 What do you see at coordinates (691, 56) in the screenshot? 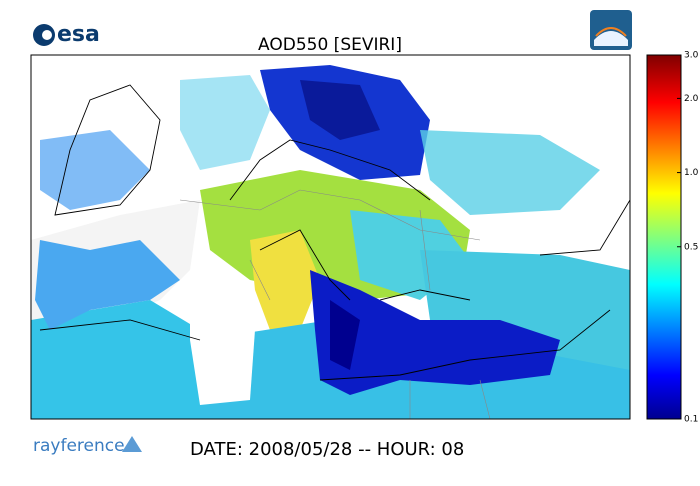
I see `colorbar-tick-label: 3.0` at bounding box center [691, 56].